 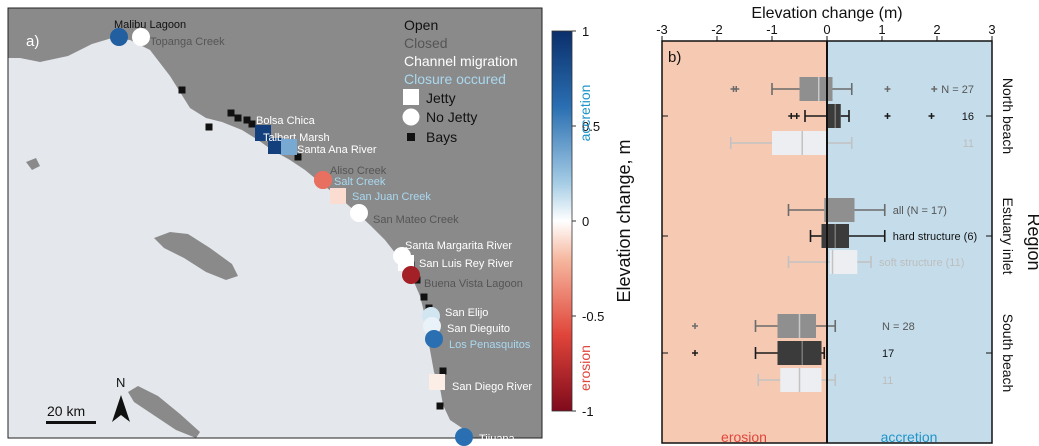 What do you see at coordinates (744, 437) in the screenshot?
I see `bottom-erosion-label: erosion` at bounding box center [744, 437].